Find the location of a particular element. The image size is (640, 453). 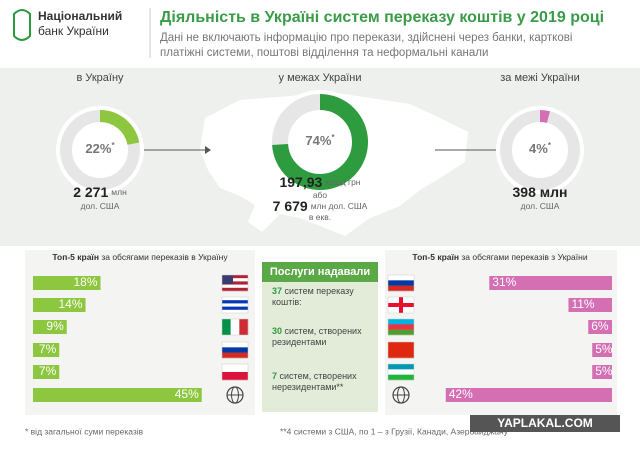

amount-unit: млн дол. США is located at coordinates (339, 206).